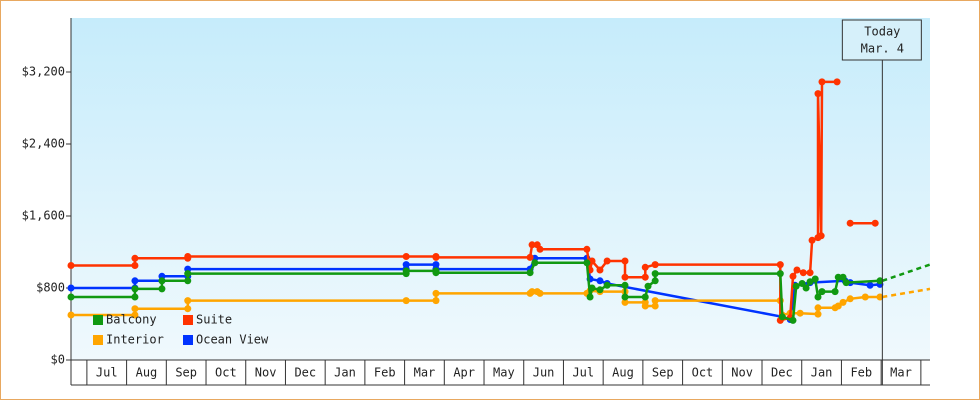 The width and height of the screenshot is (980, 400). Describe the element at coordinates (464, 373) in the screenshot. I see `x-tick-label: Apr` at that location.